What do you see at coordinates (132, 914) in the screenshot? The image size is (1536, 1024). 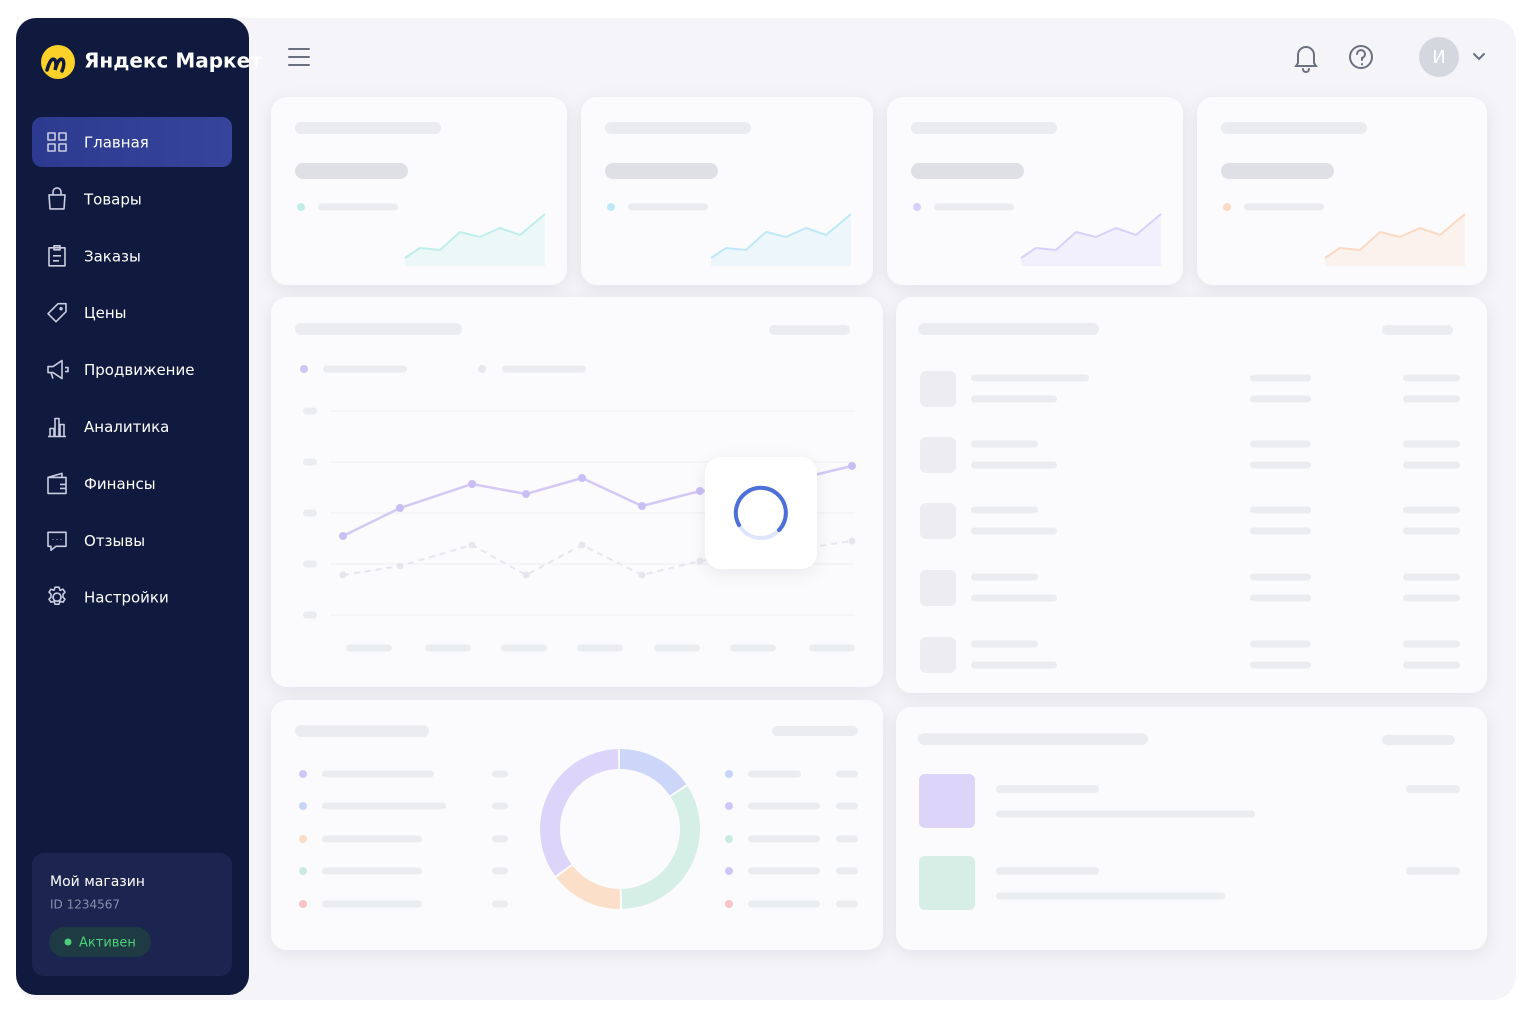 I see `store-card: Мой магазин ID 1234567 Активен` at bounding box center [132, 914].